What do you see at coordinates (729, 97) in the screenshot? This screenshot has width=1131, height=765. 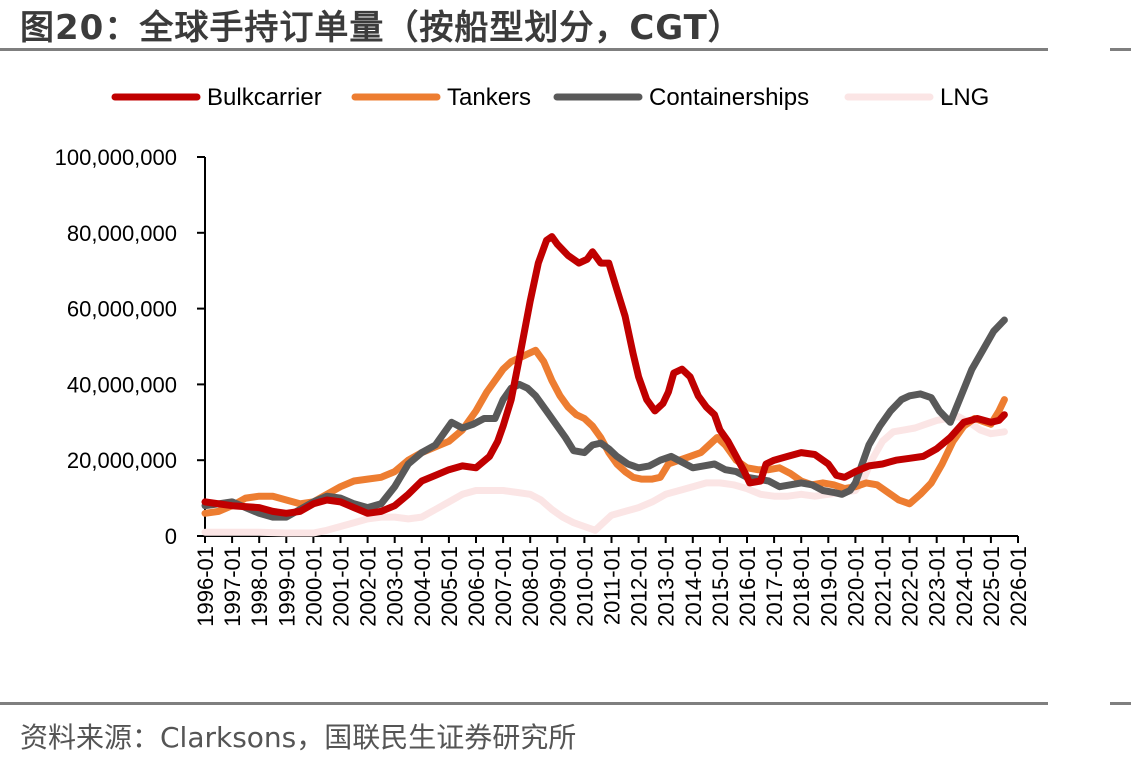 I see `legend-label-containerships: Containerships` at bounding box center [729, 97].